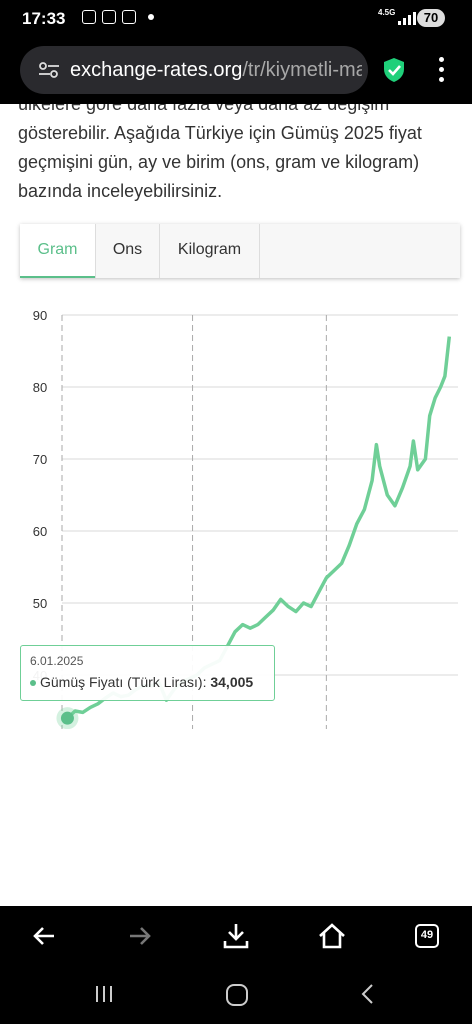 This screenshot has height=1024, width=472. What do you see at coordinates (394, 70) in the screenshot?
I see `shield-icon` at bounding box center [394, 70].